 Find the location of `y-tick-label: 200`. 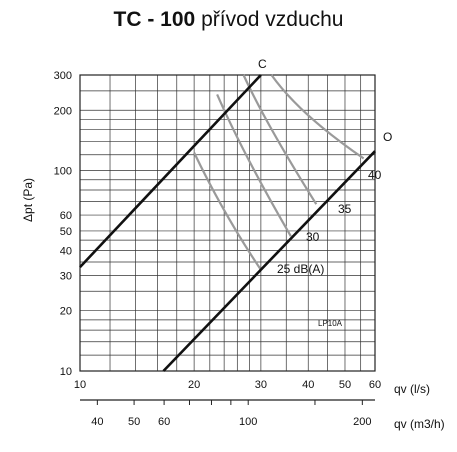

y-tick-label: 200 is located at coordinates (63, 111).